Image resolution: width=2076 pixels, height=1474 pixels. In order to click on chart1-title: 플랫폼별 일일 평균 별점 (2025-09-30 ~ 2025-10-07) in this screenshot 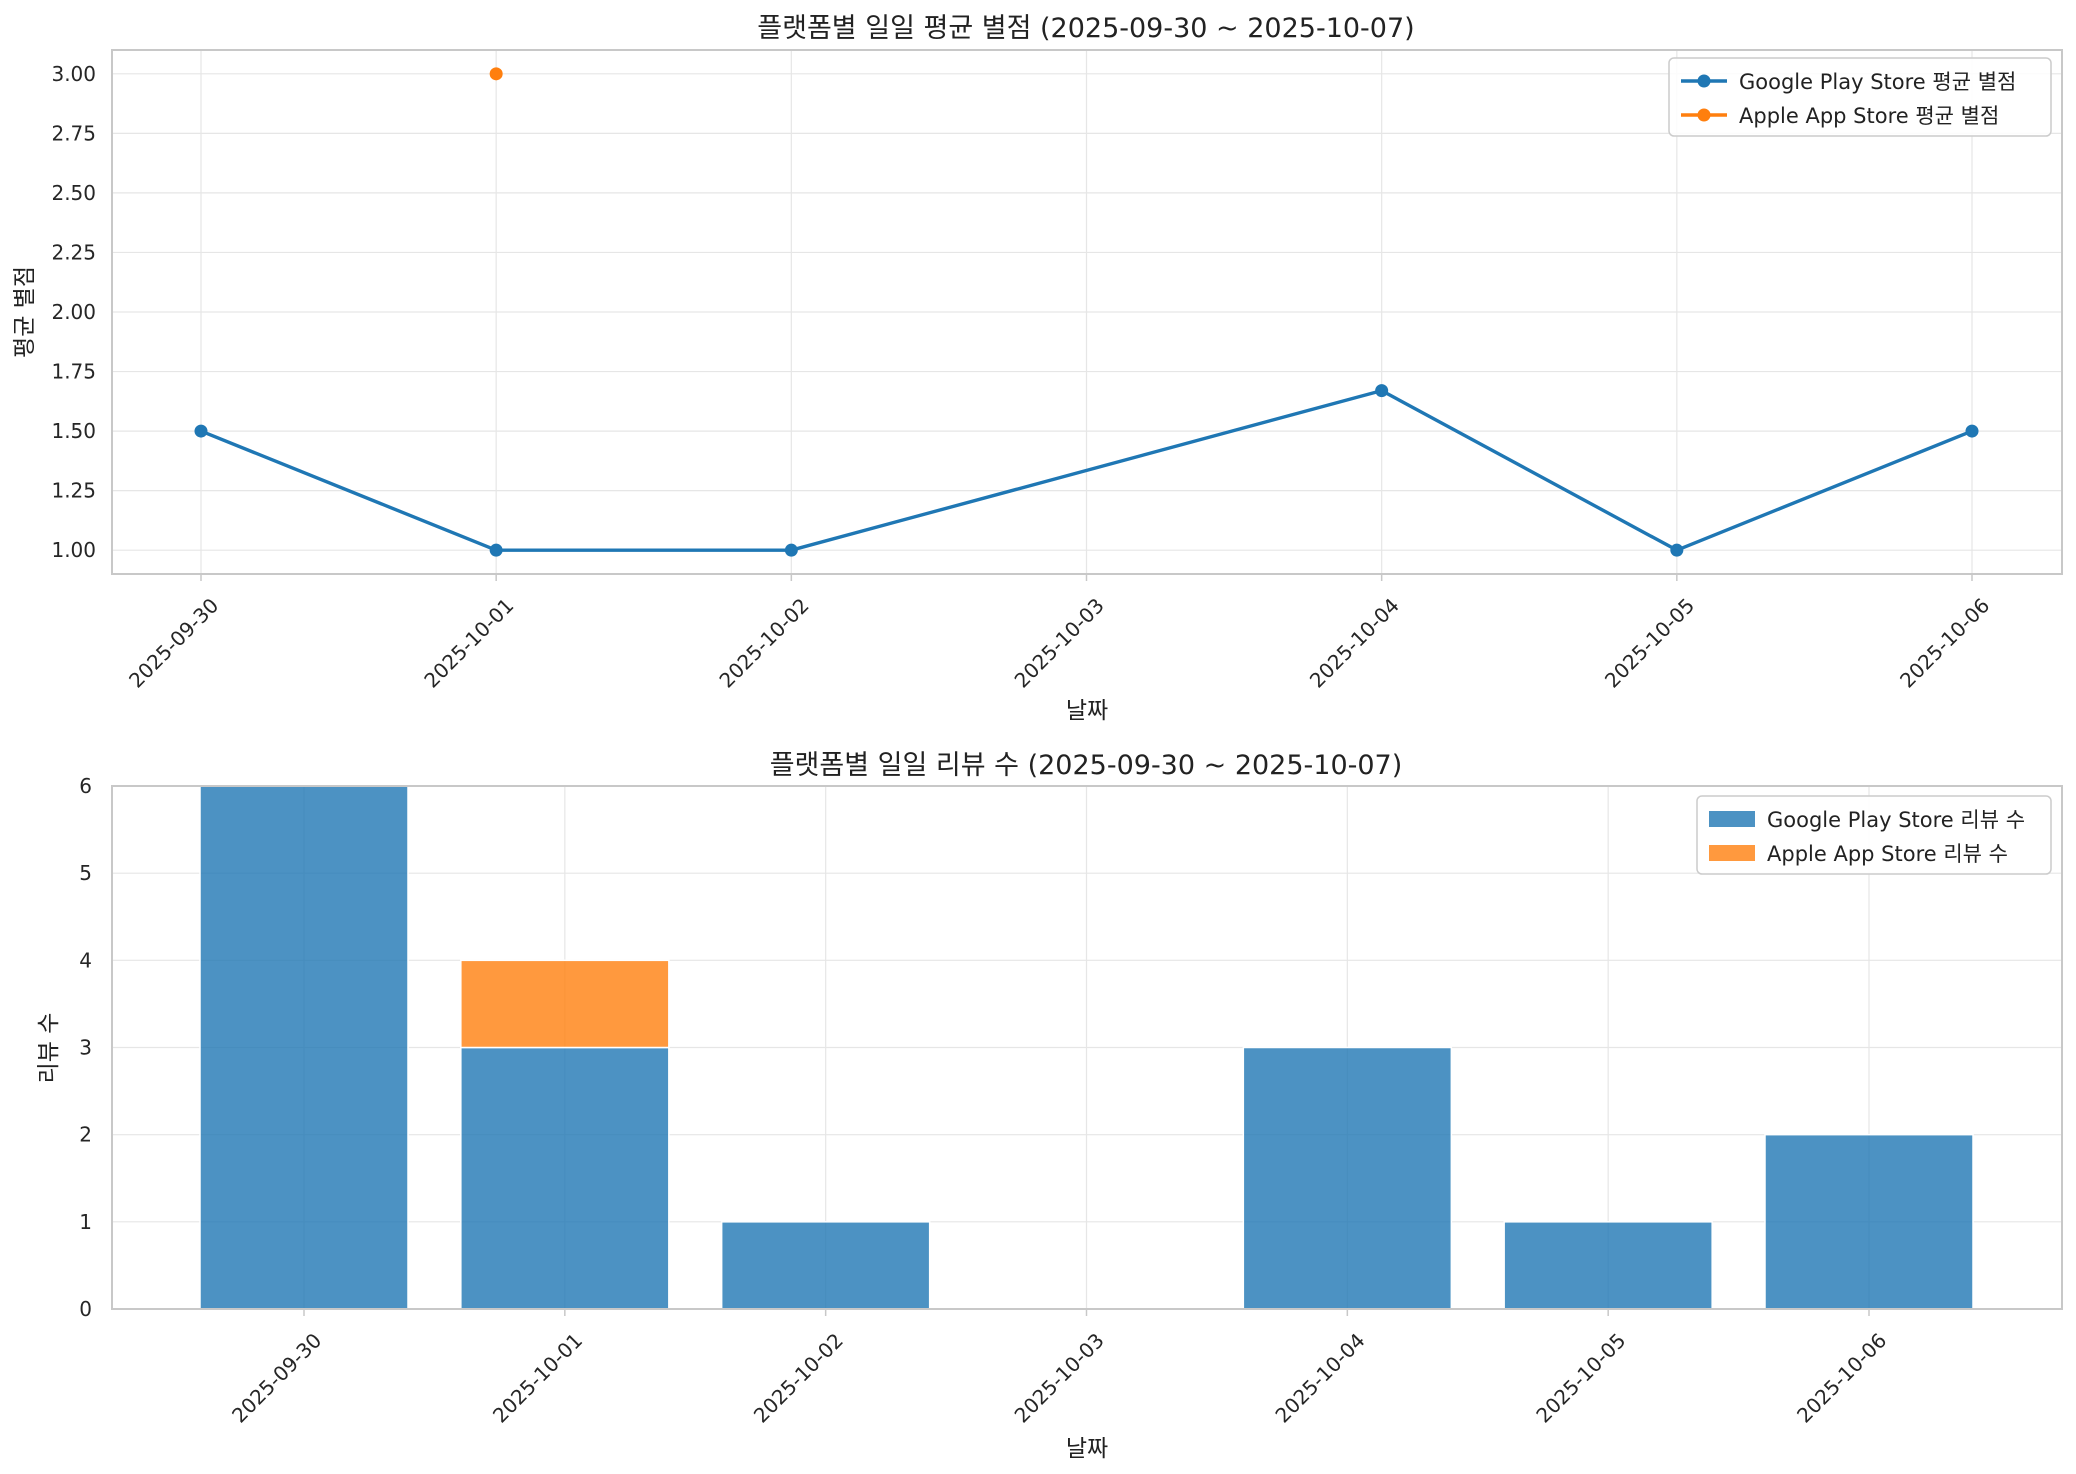, I will do `click(1085, 28)`.